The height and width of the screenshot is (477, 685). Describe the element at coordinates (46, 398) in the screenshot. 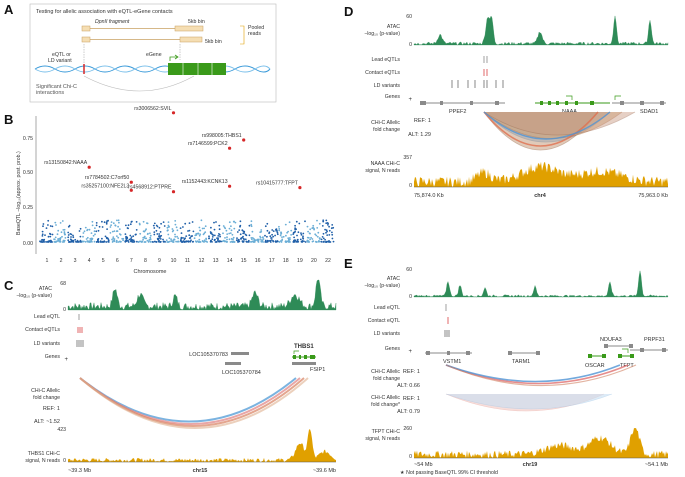

I see `c-fold-label-2: fold change` at that location.